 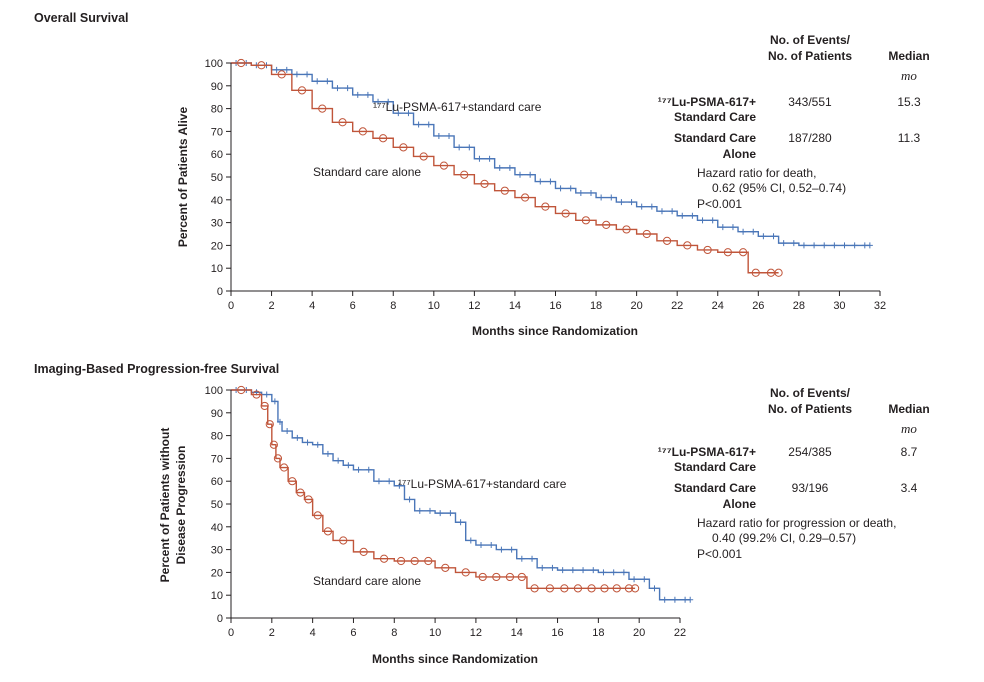 What do you see at coordinates (810, 56) in the screenshot?
I see `table-header-events-line2: No. of Patients` at bounding box center [810, 56].